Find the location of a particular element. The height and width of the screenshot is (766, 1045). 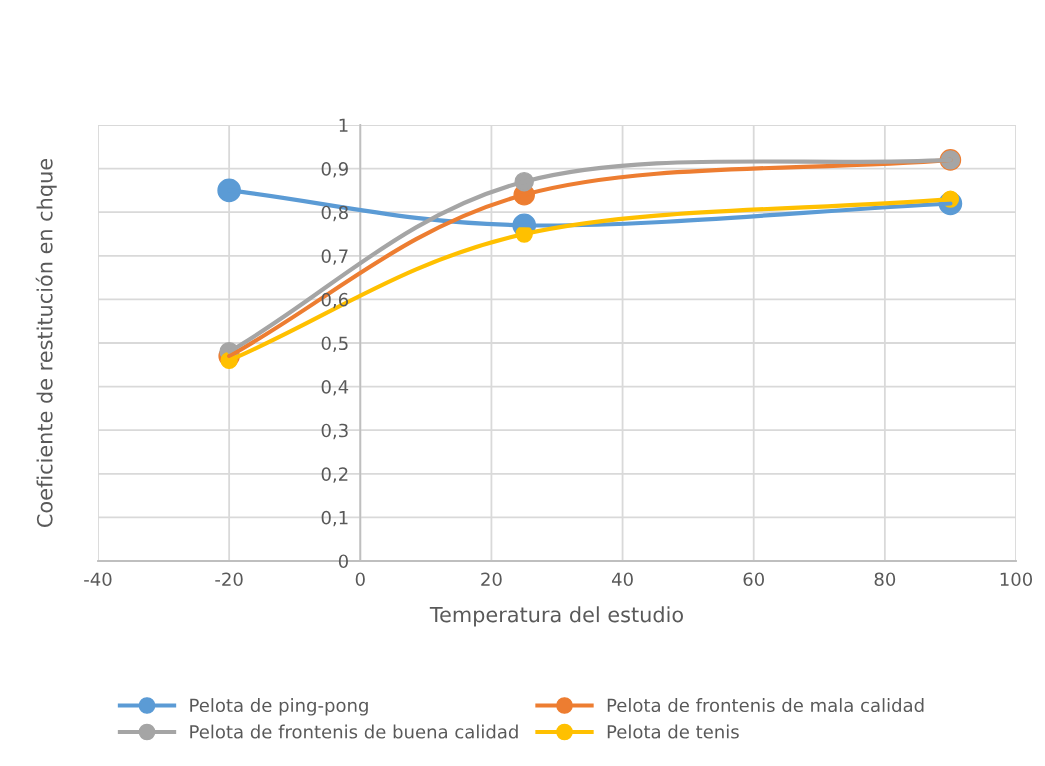

x-tick-label: 80 is located at coordinates (885, 579).